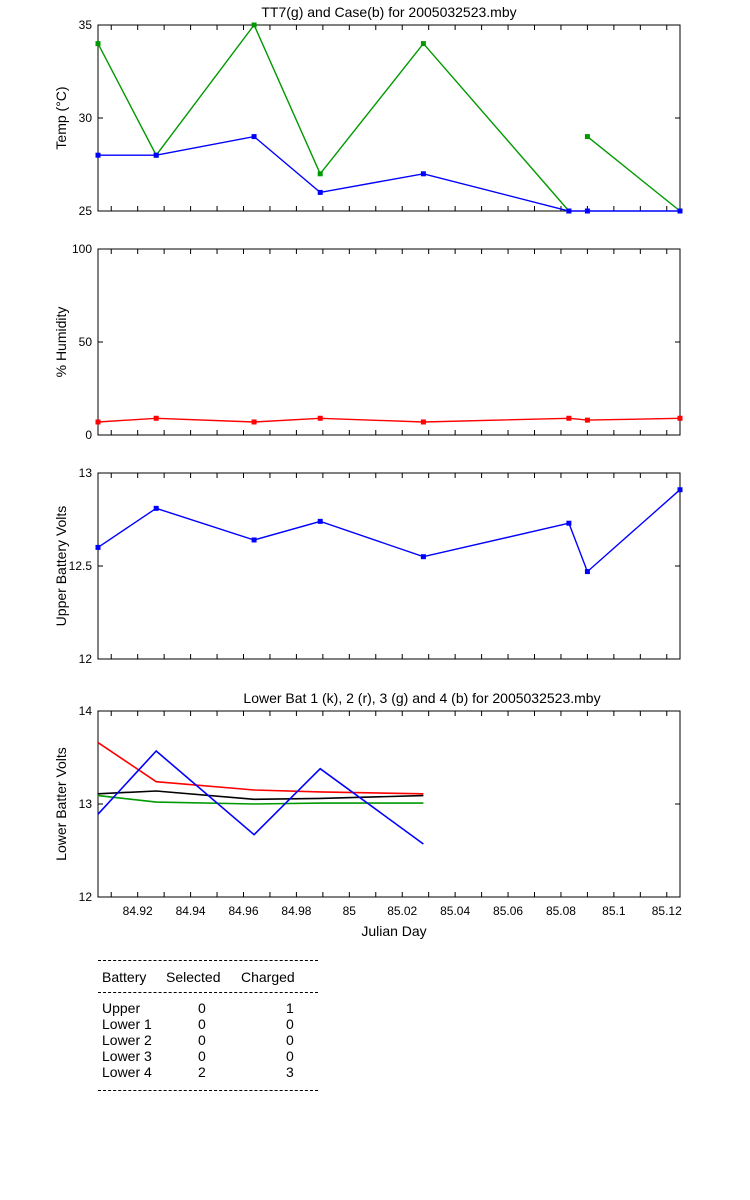 This screenshot has width=750, height=1200. I want to click on x-tick-label: 84.98, so click(296, 911).